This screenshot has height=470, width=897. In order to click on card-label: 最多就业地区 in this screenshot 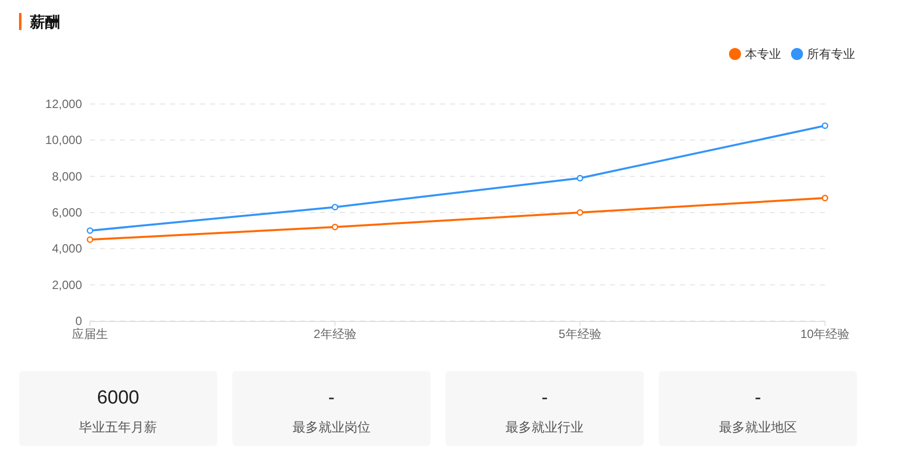, I will do `click(757, 427)`.